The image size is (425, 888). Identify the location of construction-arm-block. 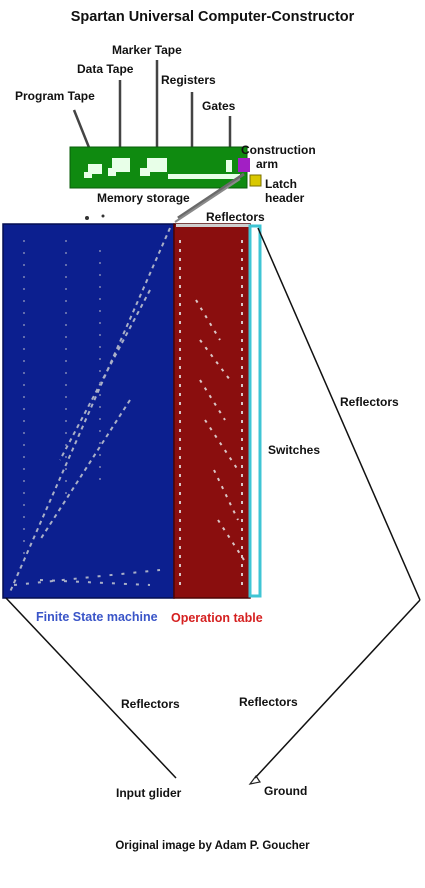
(244, 165).